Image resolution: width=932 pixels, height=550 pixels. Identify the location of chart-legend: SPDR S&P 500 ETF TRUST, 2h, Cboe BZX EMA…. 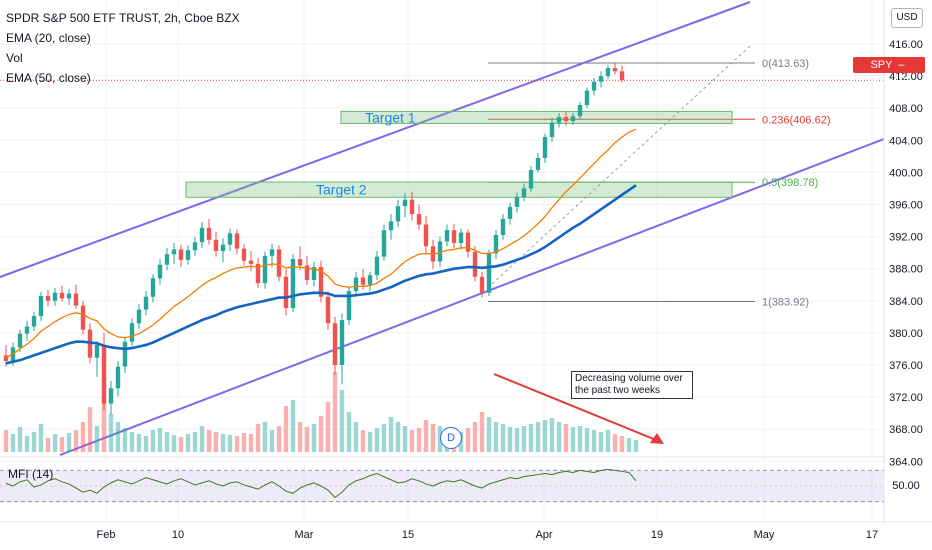
(123, 48).